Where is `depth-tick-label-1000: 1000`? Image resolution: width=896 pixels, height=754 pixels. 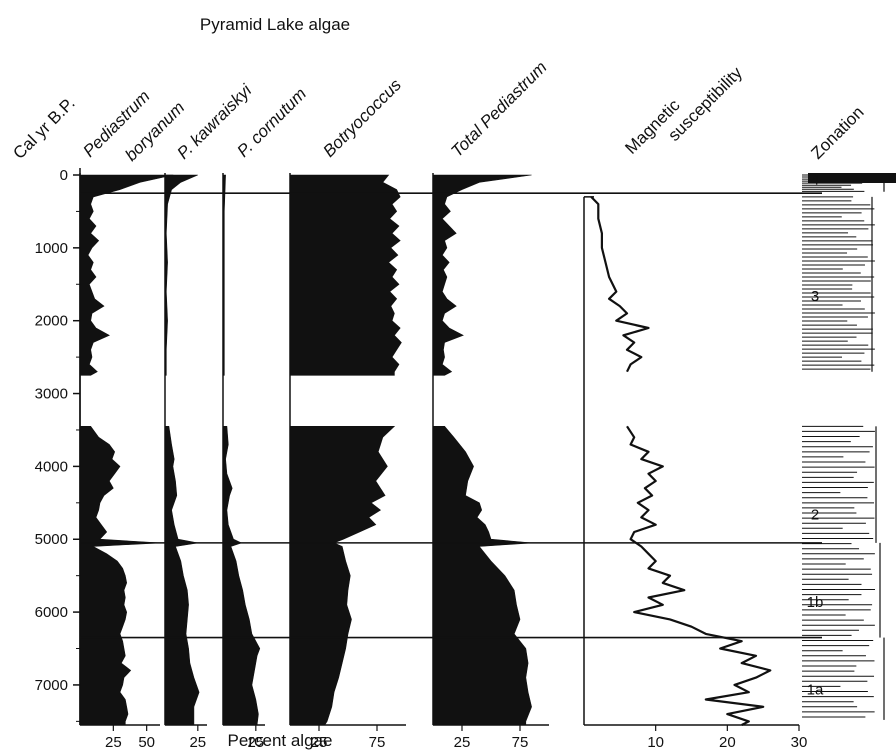
depth-tick-label-1000: 1000 is located at coordinates (51, 248).